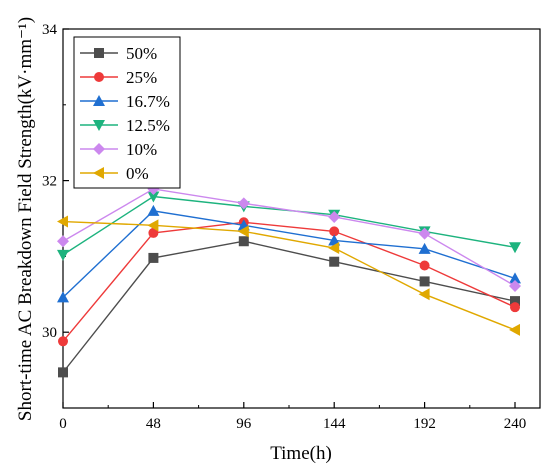 The image size is (550, 469). I want to click on y-tick-label: 30, so click(49, 333).